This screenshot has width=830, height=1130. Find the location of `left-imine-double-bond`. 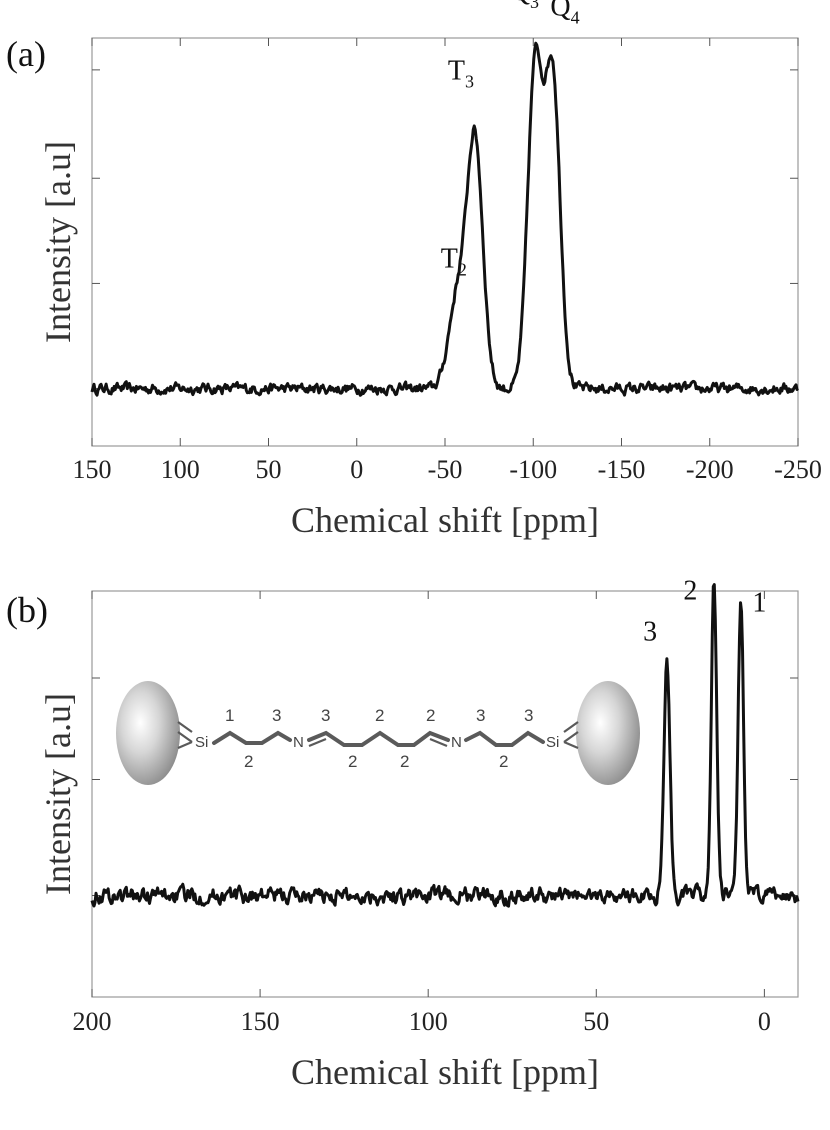

left-imine-double-bond is located at coordinates (317, 742).